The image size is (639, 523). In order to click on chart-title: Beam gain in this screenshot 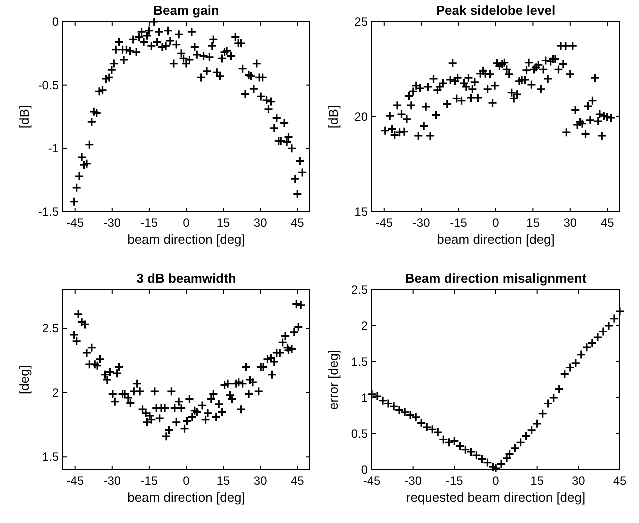, I will do `click(187, 10)`.